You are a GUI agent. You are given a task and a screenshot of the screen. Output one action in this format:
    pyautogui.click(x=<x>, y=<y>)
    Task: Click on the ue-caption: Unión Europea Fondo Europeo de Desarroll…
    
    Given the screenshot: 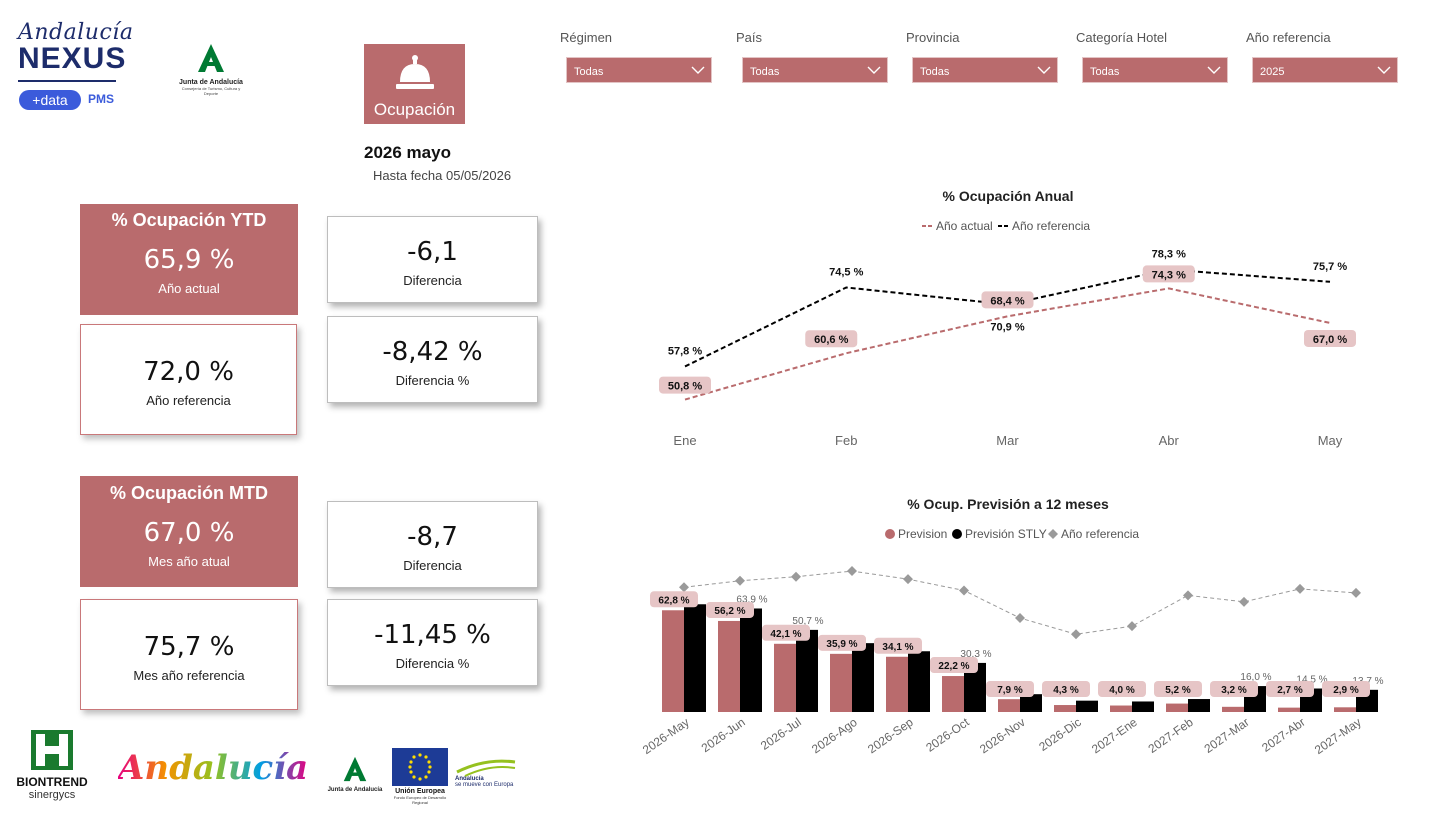 What is the action you would take?
    pyautogui.click(x=420, y=796)
    